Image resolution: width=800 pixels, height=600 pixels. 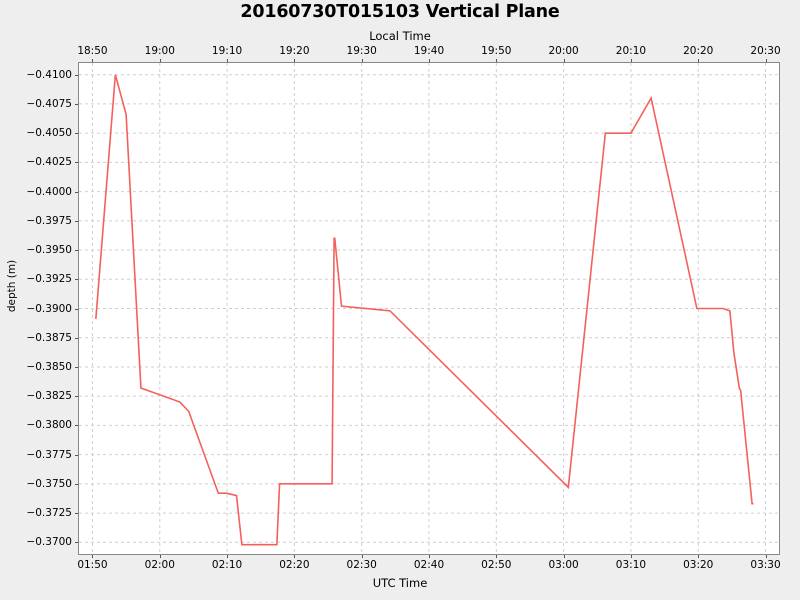 I want to click on y-axis-tick-label: −0.4050, so click(x=49, y=133).